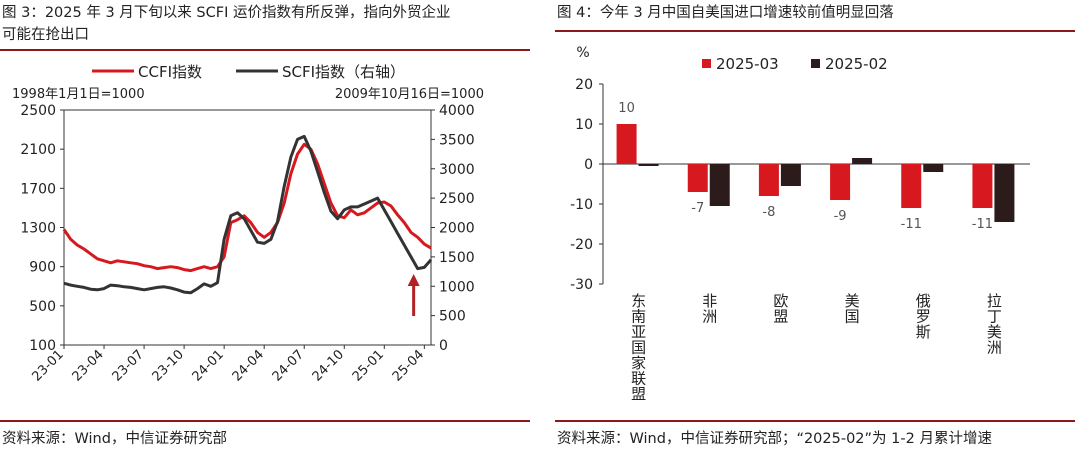  I want to click on y-unit-label: %, so click(582, 53).